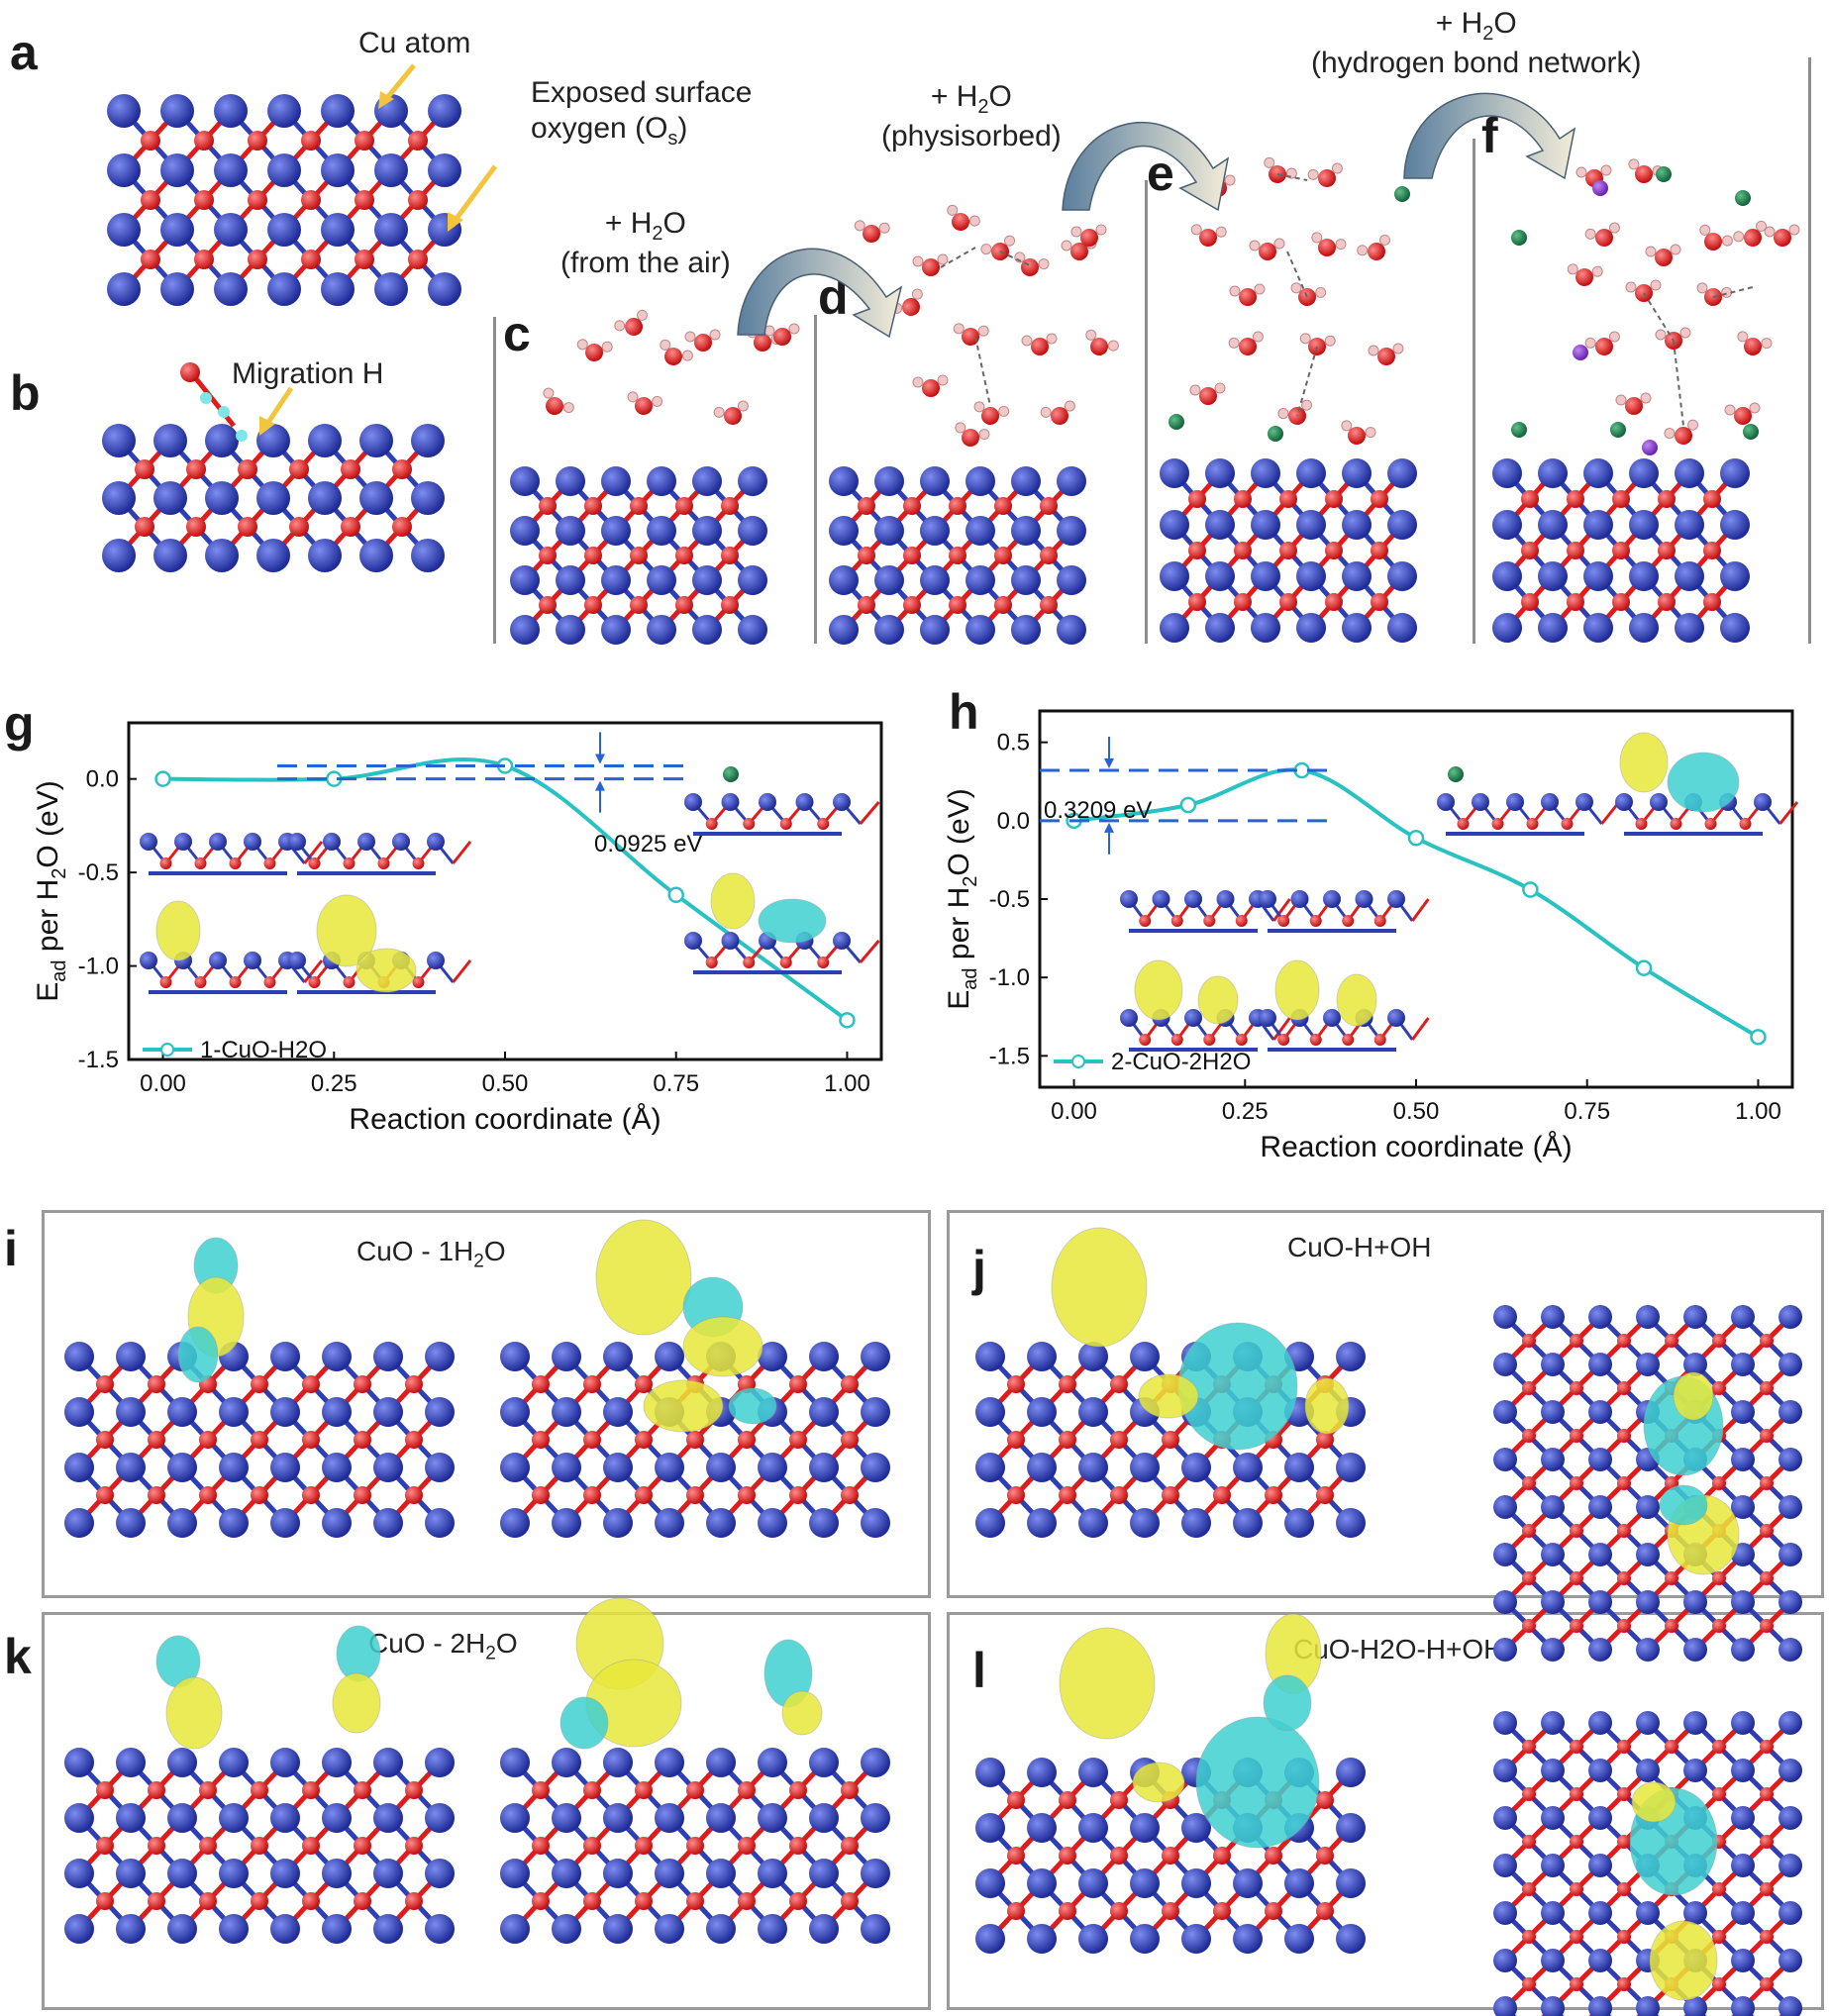 This screenshot has width=1829, height=2016. Describe the element at coordinates (1109, 827) in the screenshot. I see `barrier-arrowhead` at that location.